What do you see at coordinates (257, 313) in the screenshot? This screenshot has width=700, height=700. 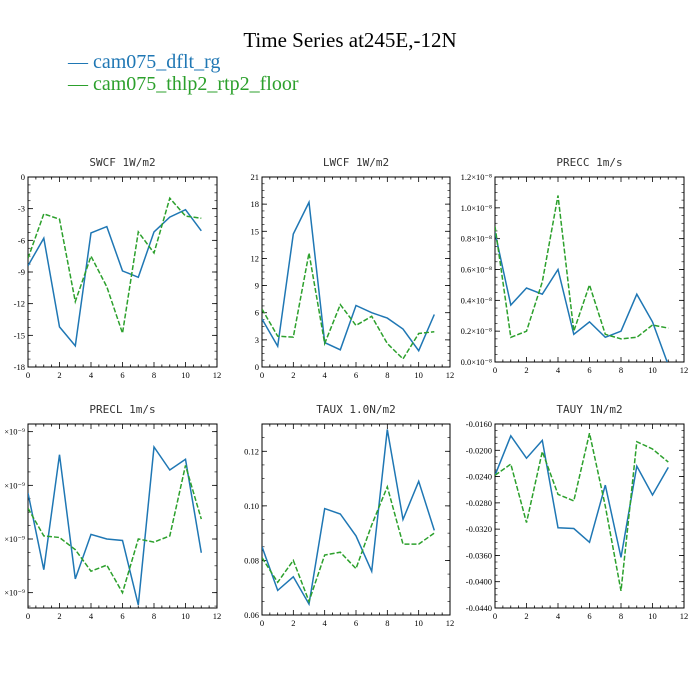 I see `y-tick-label-1-2: 6` at bounding box center [257, 313].